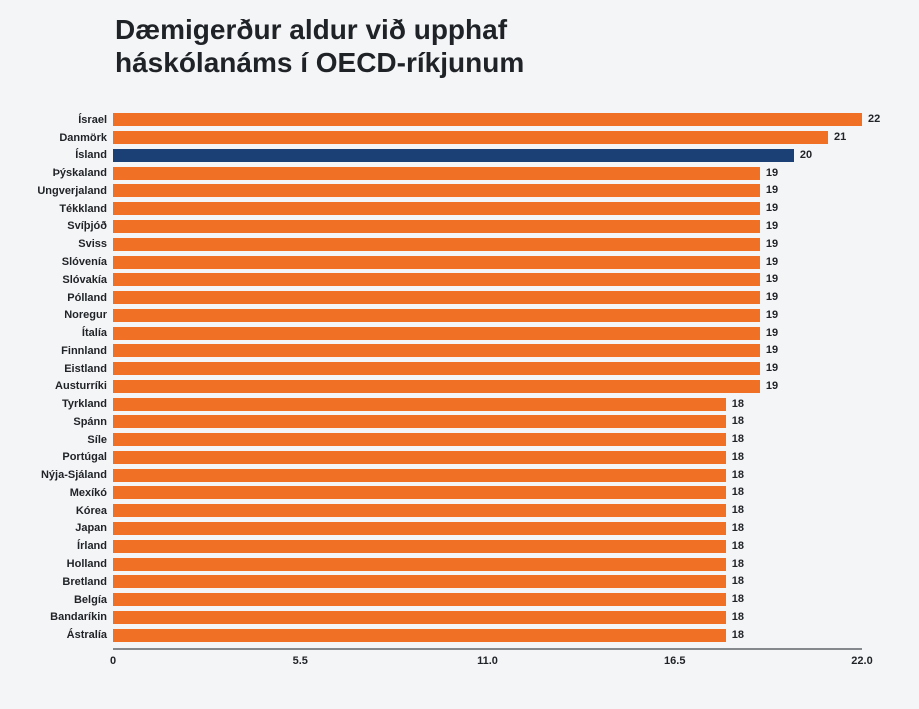 This screenshot has height=709, width=919. I want to click on x-axis-tick-label: 11.0, so click(487, 660).